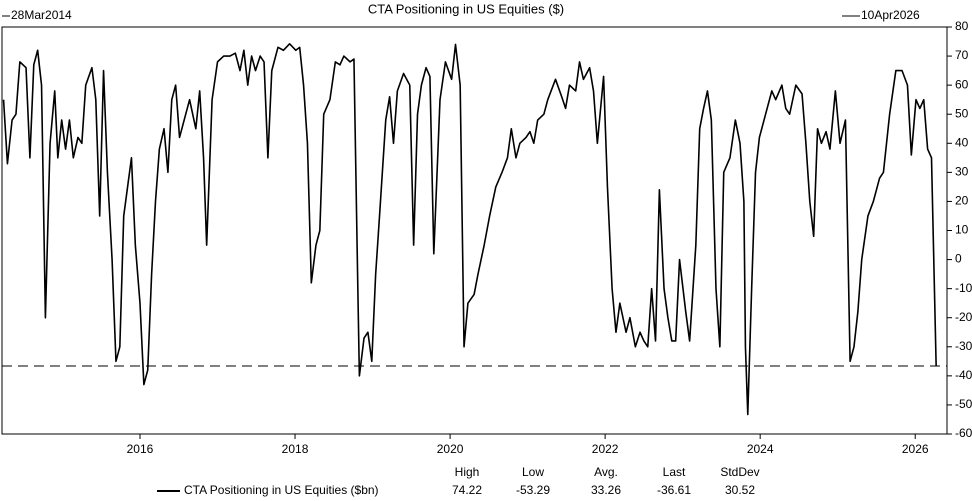  What do you see at coordinates (963, 346) in the screenshot?
I see `y-tick-label: -30` at bounding box center [963, 346].